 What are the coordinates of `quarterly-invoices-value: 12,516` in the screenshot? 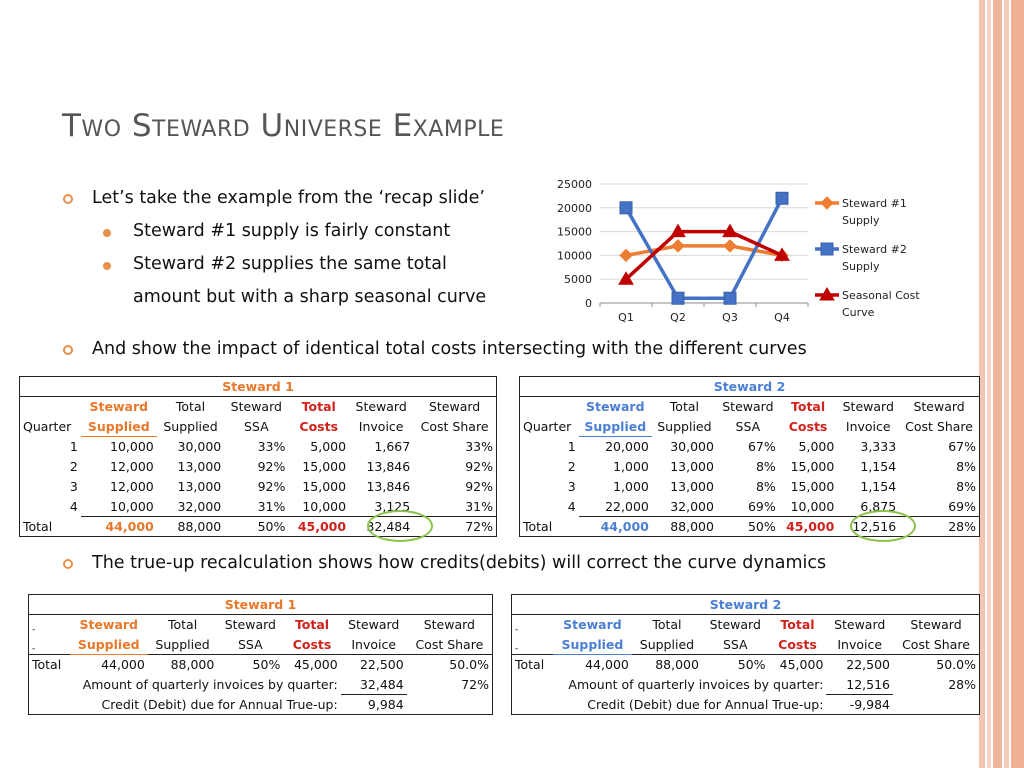 It's located at (859, 684).